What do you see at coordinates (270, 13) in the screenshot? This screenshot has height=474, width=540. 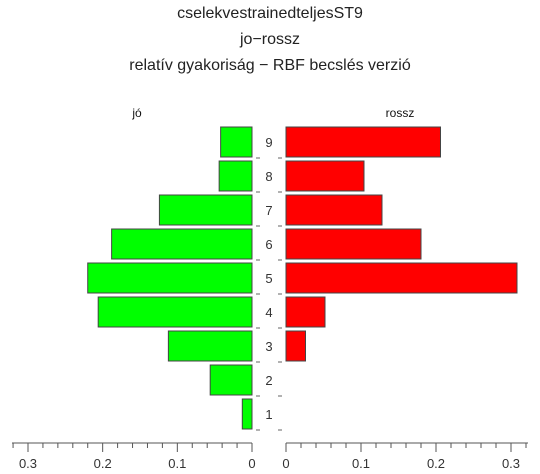 I see `chart-title: cselekvestrainedteljesST9` at bounding box center [270, 13].